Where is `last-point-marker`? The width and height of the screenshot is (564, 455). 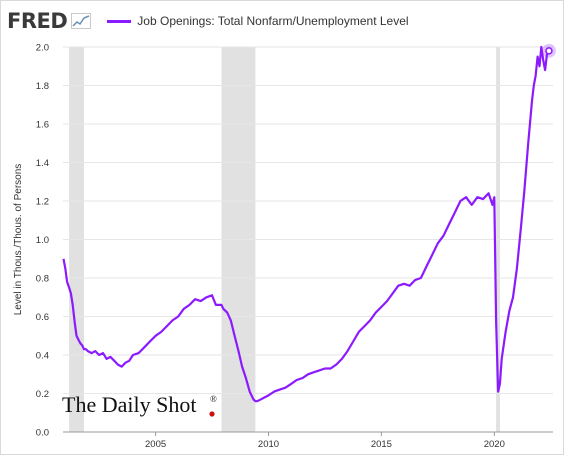 last-point-marker is located at coordinates (549, 51).